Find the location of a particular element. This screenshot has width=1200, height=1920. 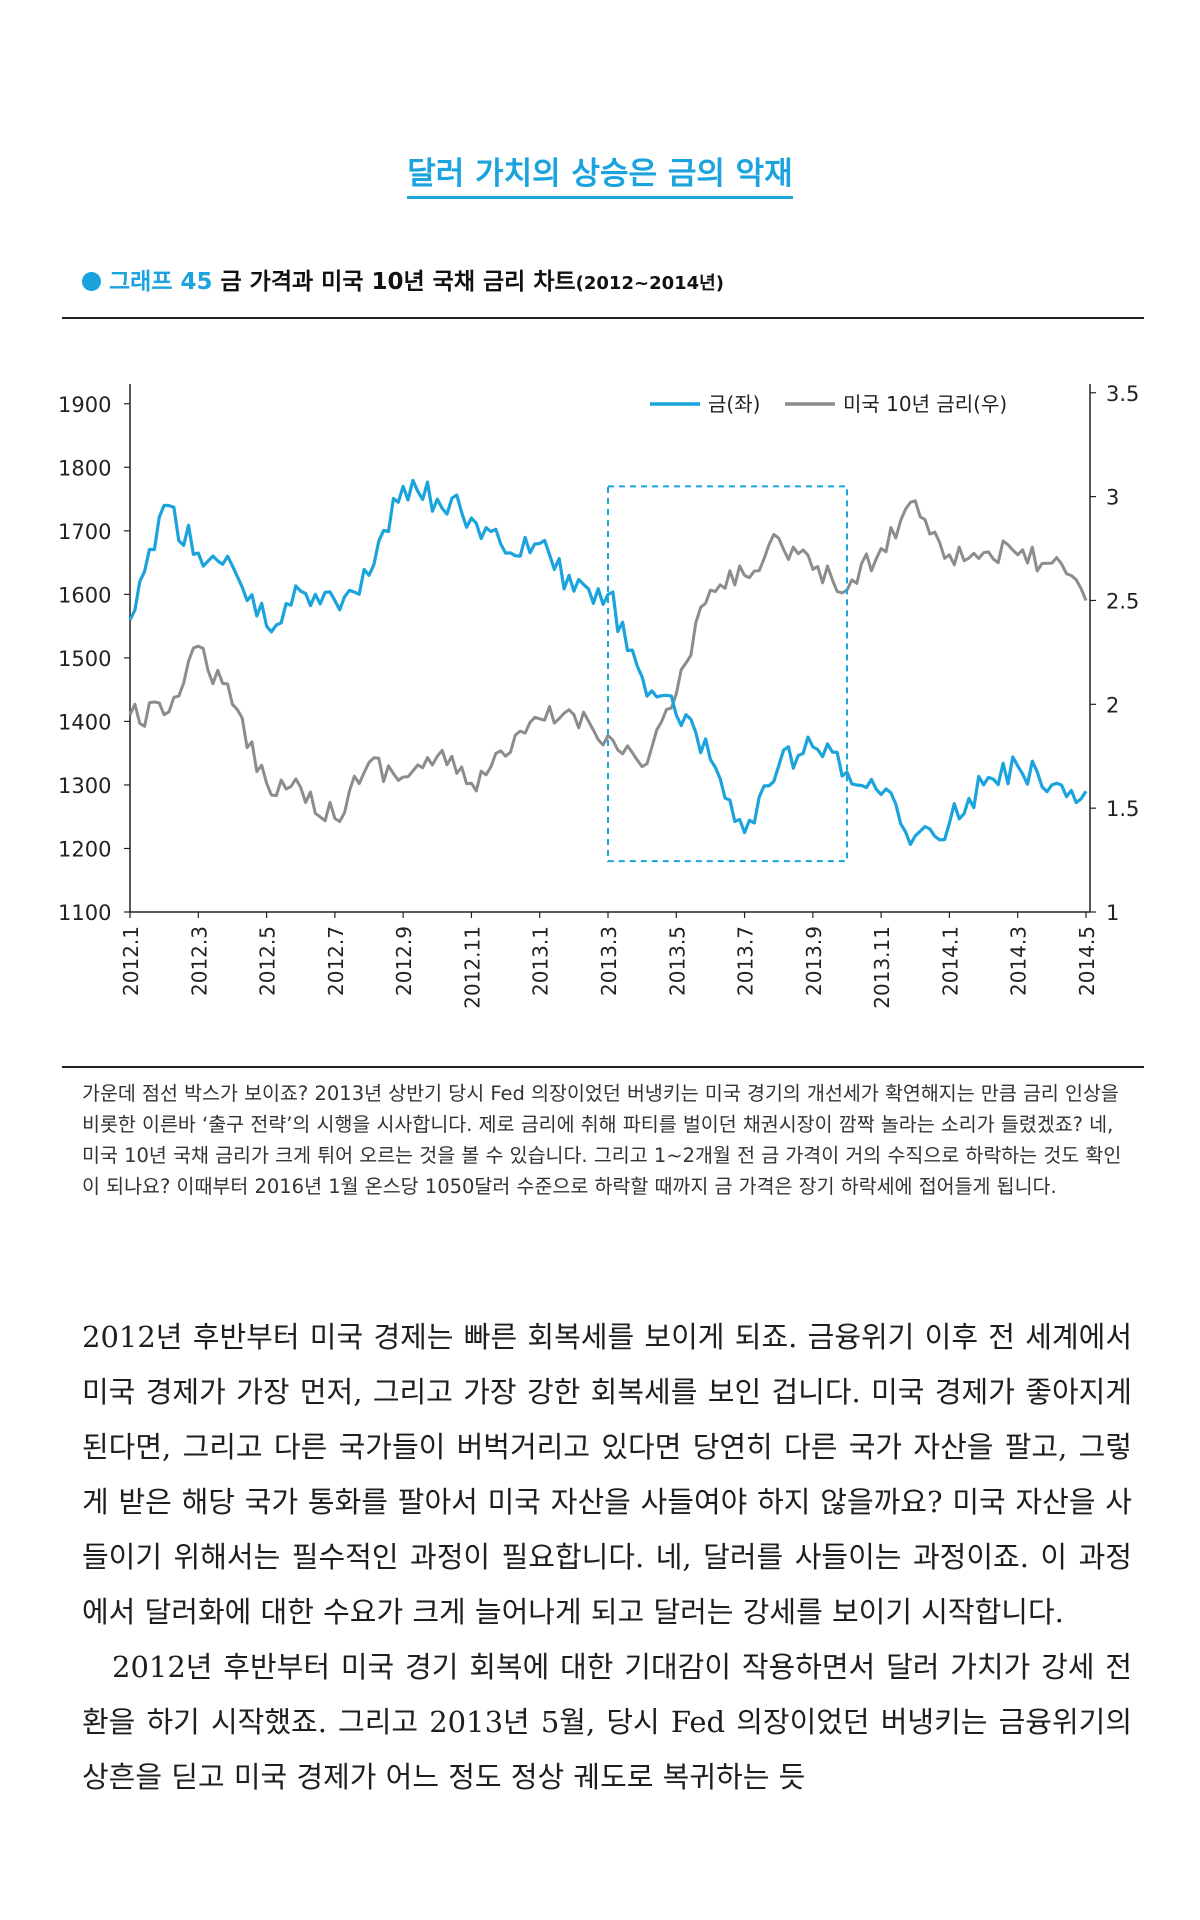

rate-series-line is located at coordinates (608, 661).